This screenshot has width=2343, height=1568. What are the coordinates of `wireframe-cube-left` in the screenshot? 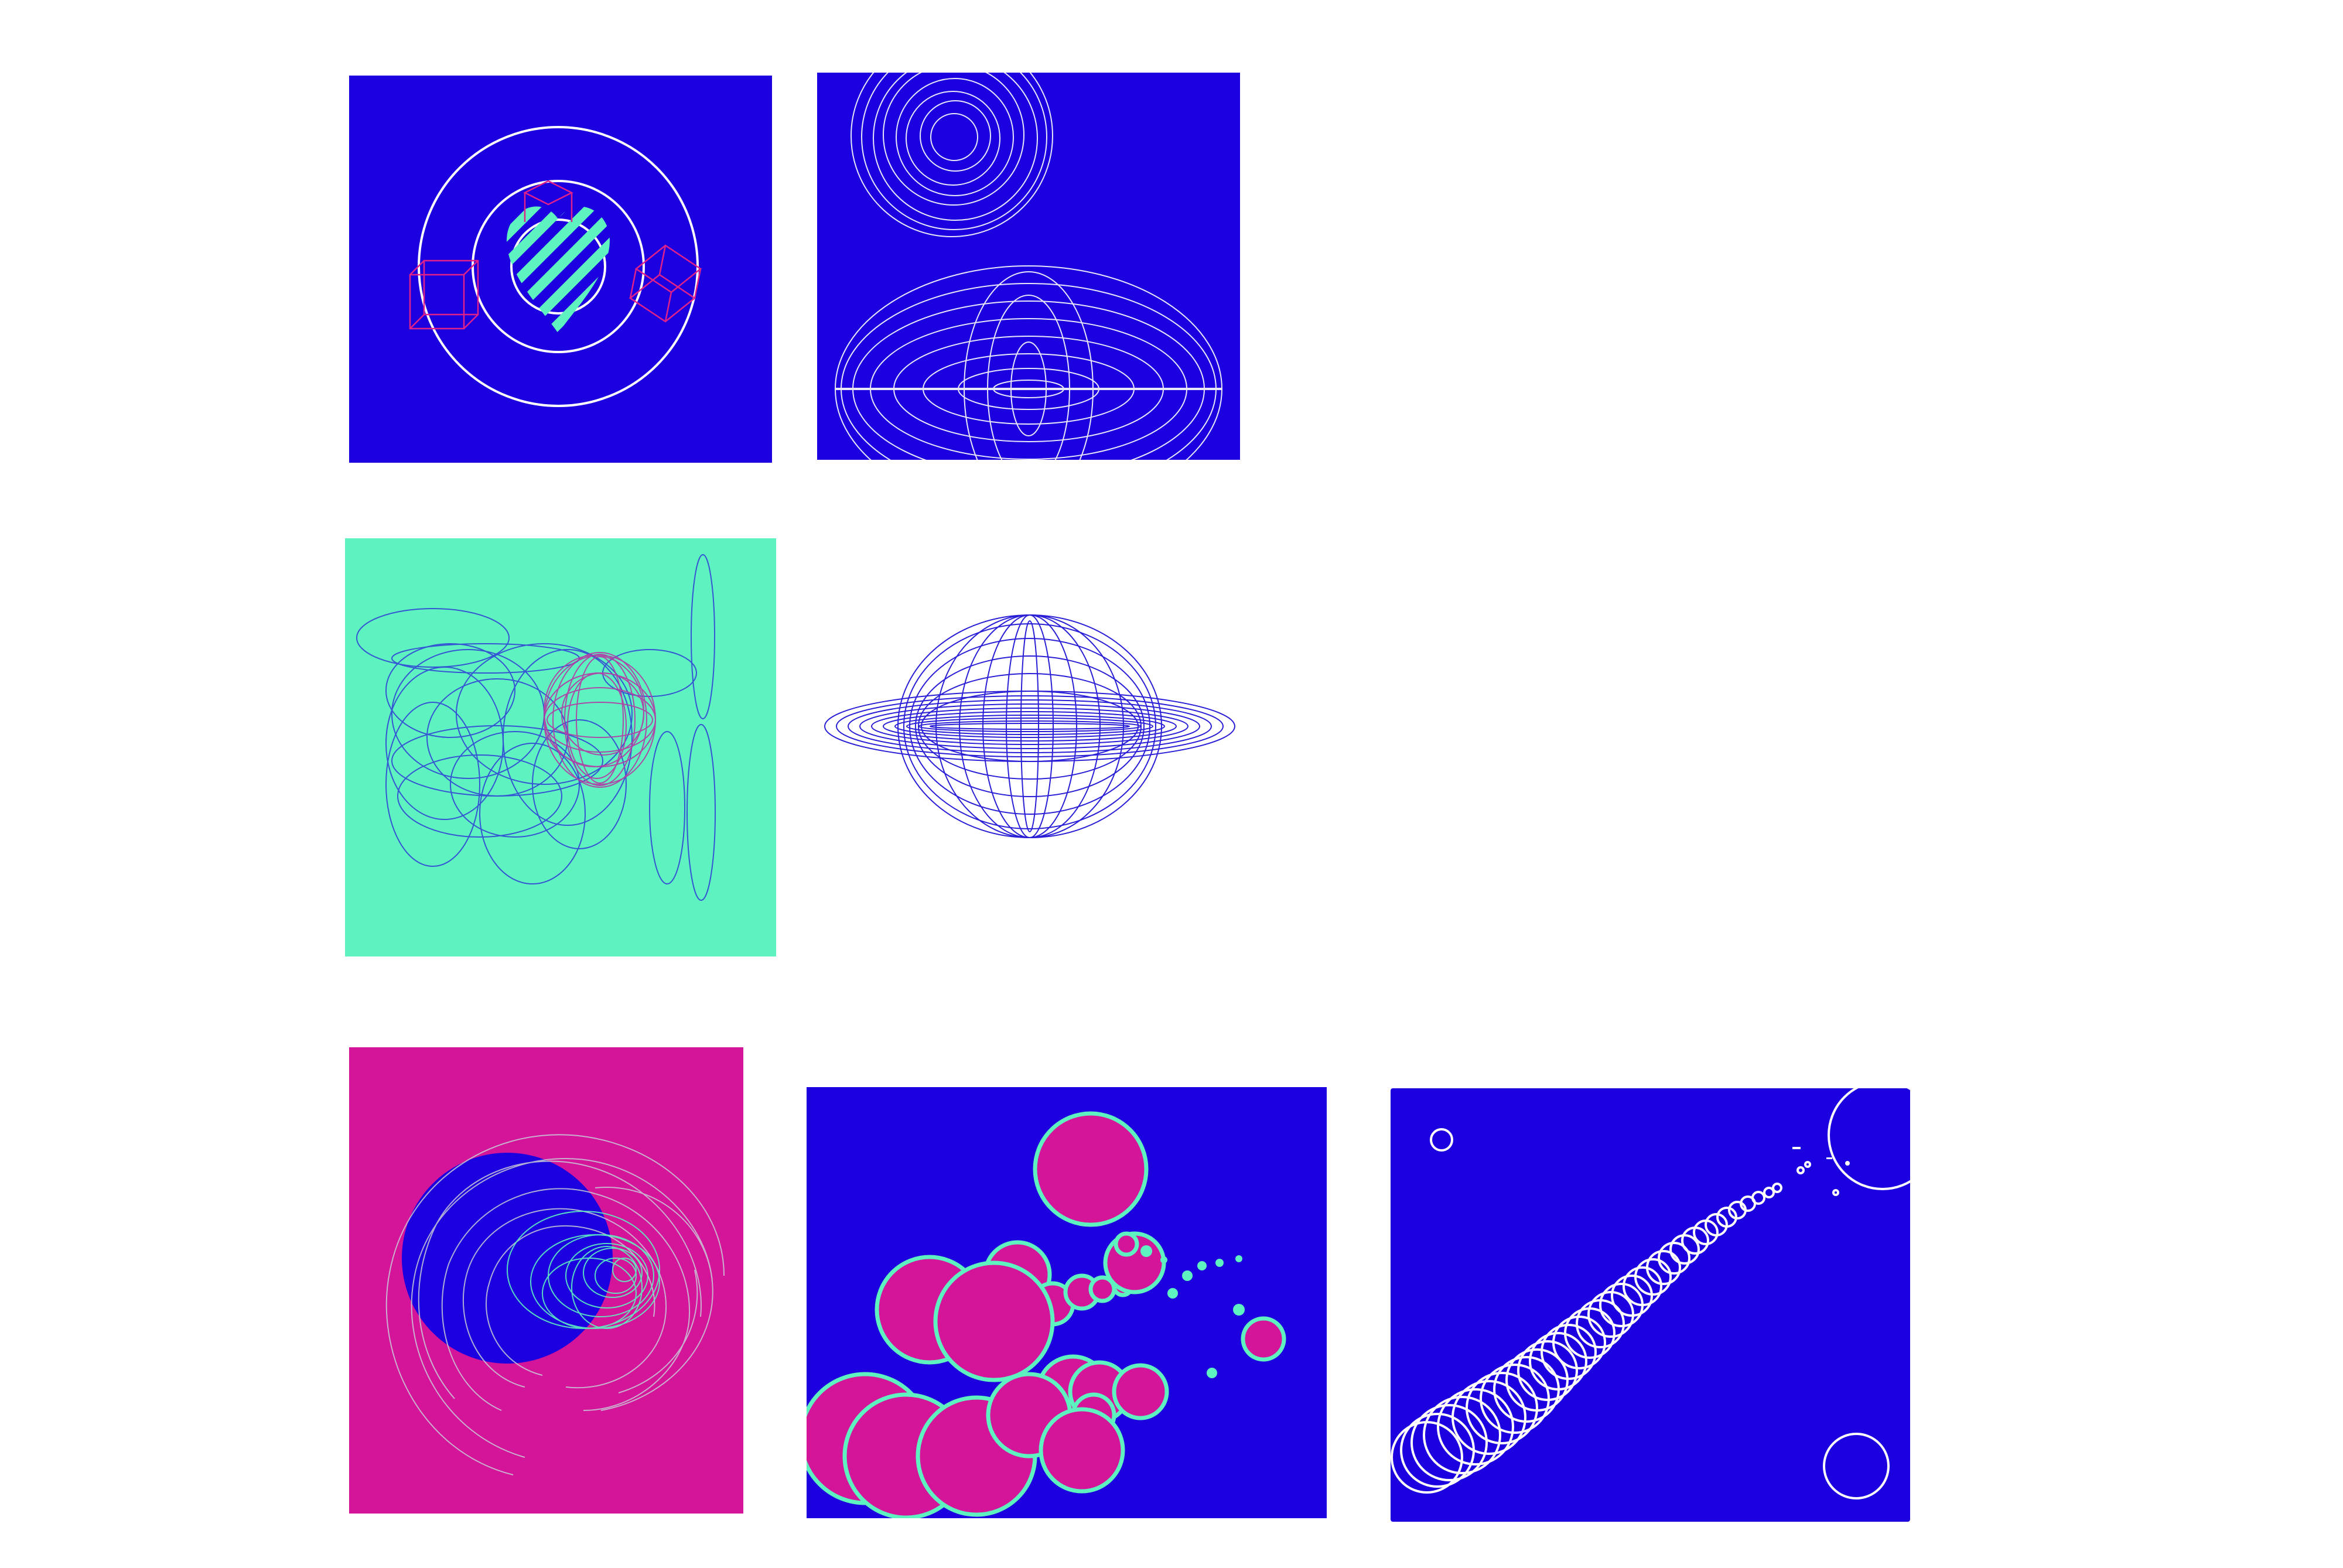 It's located at (444, 294).